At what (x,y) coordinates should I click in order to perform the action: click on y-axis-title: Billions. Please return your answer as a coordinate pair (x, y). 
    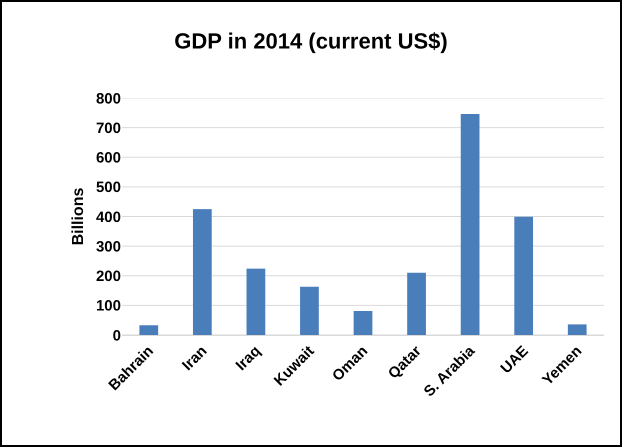
    Looking at the image, I should click on (78, 217).